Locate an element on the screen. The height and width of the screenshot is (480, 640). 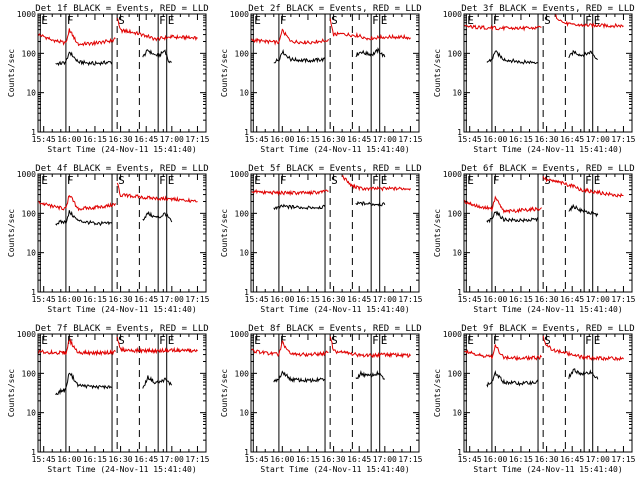
panel-title: Det 5f BLACK = Events, RED = LLD is located at coordinates (334, 169).